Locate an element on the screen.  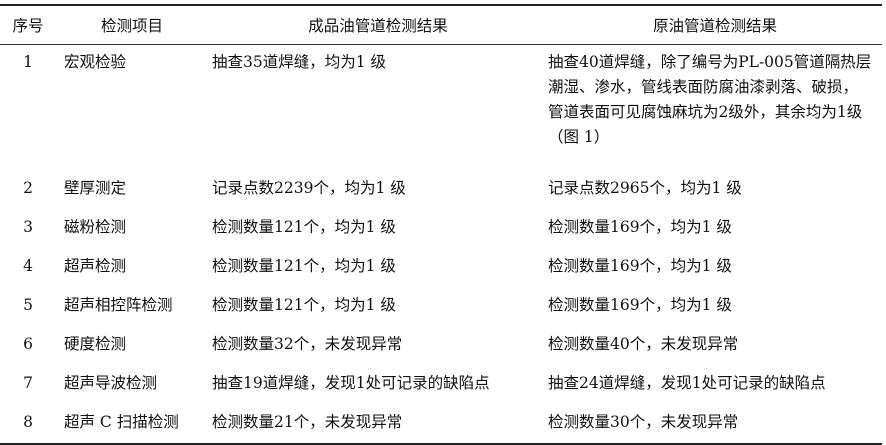
header-row: 序号 检测项目 成品油管道检测结果 原油管道检测结果 is located at coordinates (441, 25).